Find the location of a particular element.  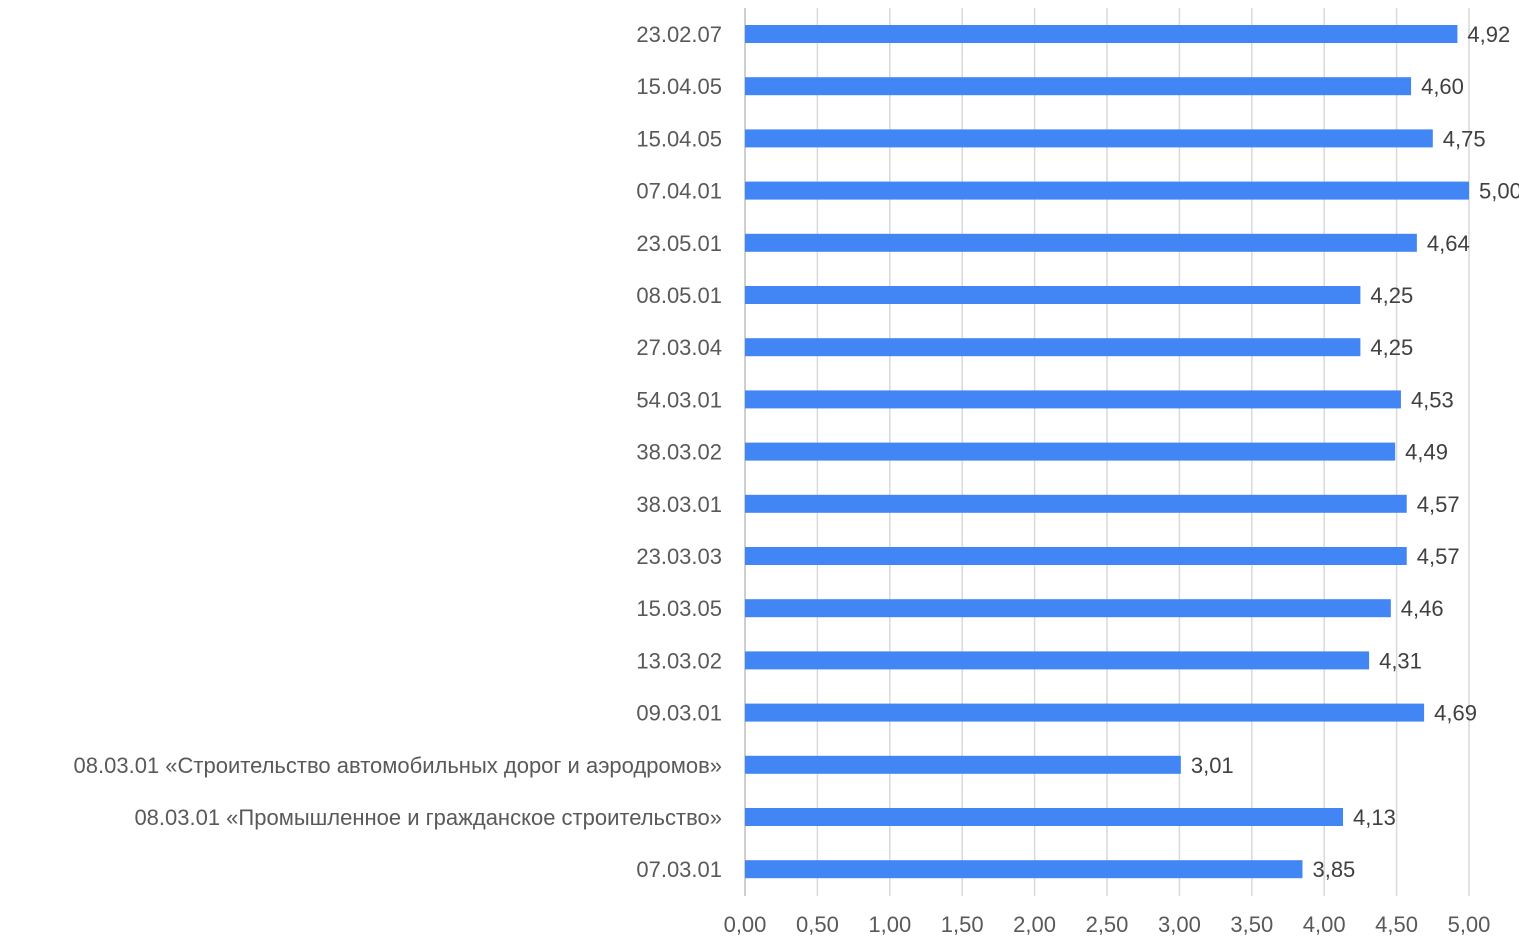

x-tick-label: 4,00 is located at coordinates (1324, 924).